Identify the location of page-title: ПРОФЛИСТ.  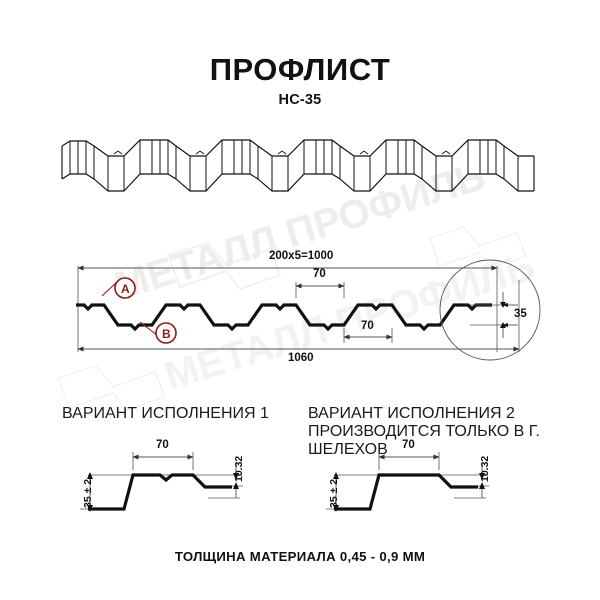
(300, 69).